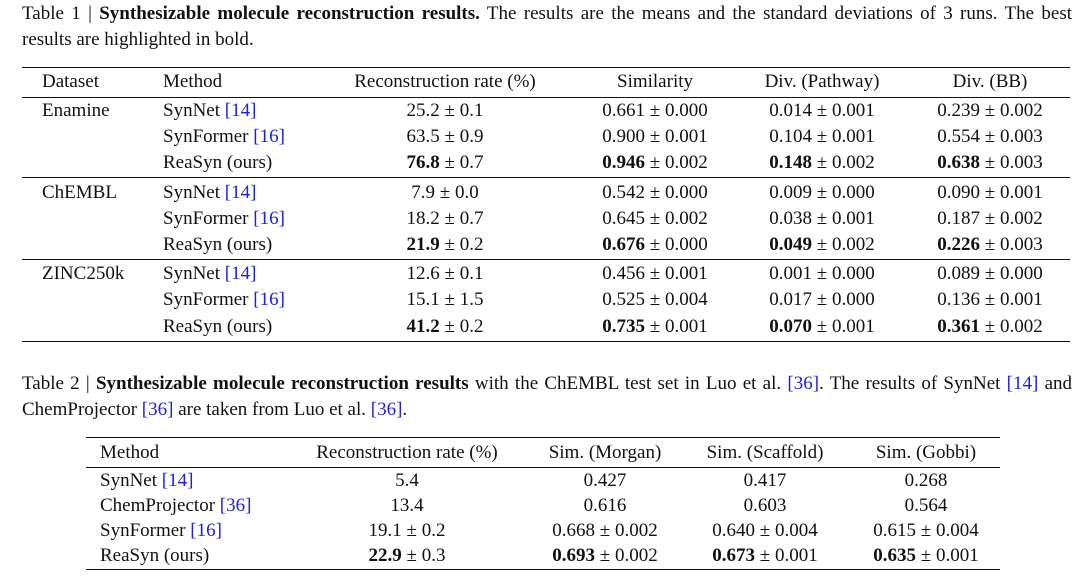  I want to click on value-cell: 0.009 ± 0.000, so click(821, 193).